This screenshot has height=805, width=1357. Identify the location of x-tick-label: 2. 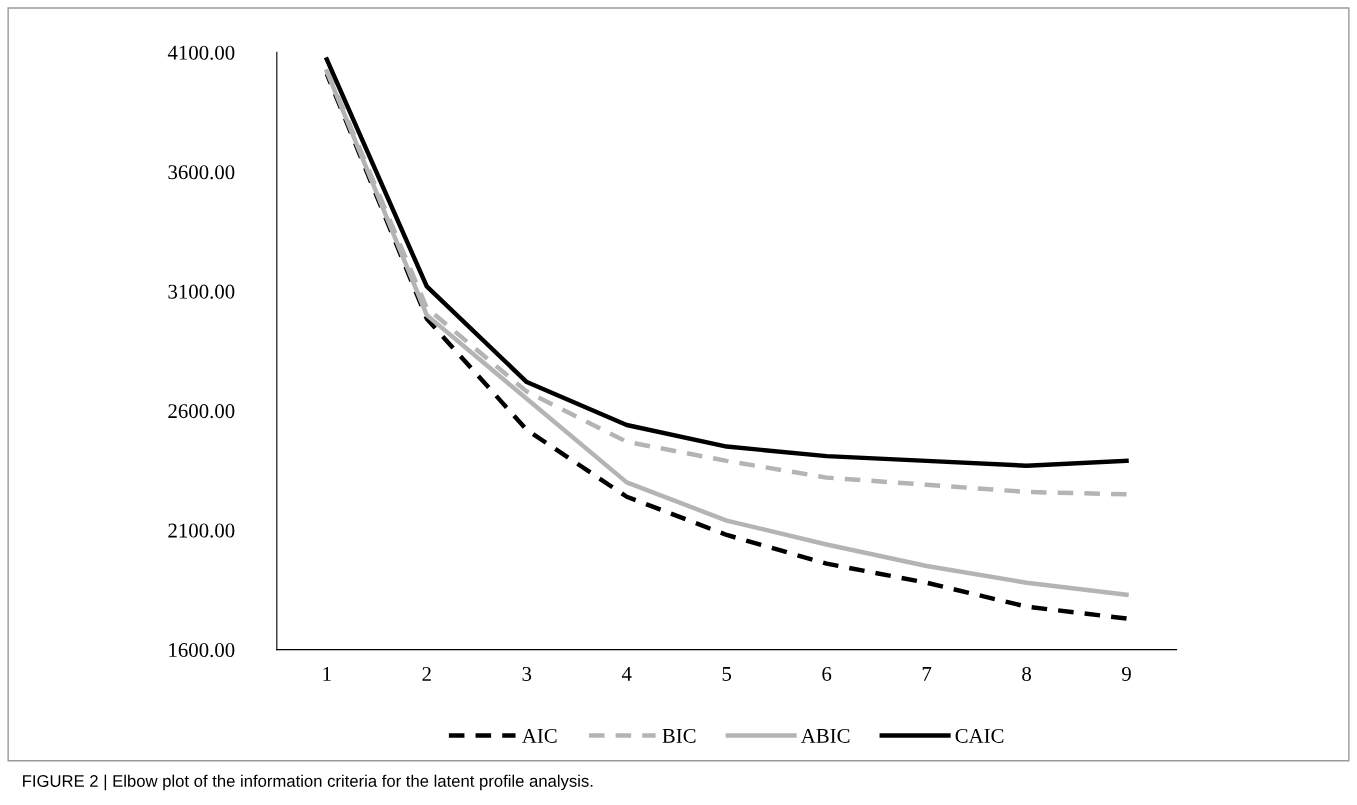
(426, 673).